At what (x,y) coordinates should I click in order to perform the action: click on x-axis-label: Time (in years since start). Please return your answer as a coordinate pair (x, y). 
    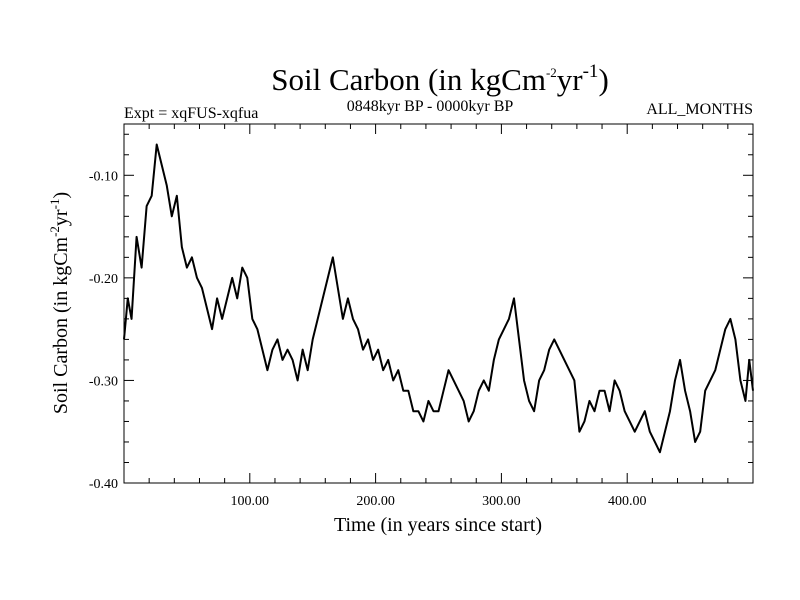
    Looking at the image, I should click on (438, 525).